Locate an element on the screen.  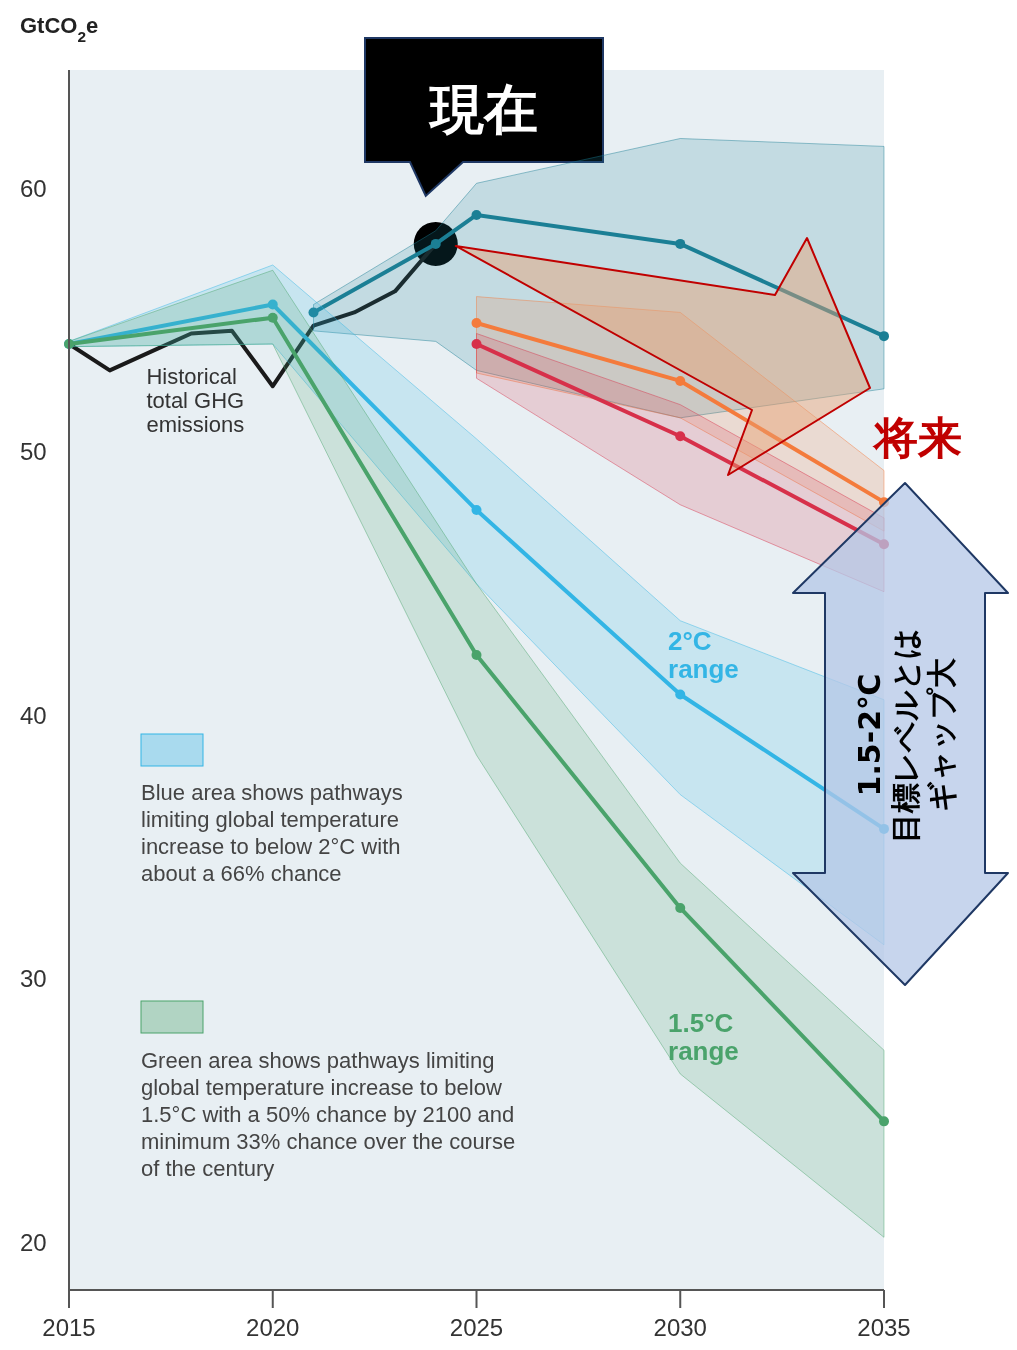
x-tick-label: 2025 is located at coordinates (476, 1327).